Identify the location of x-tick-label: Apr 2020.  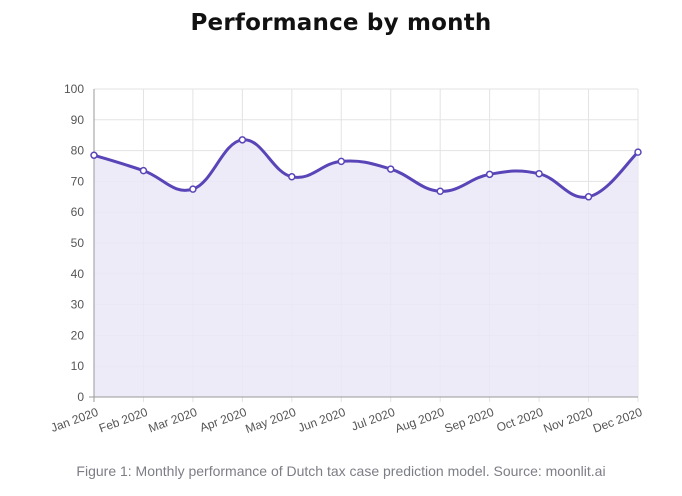
(223, 420).